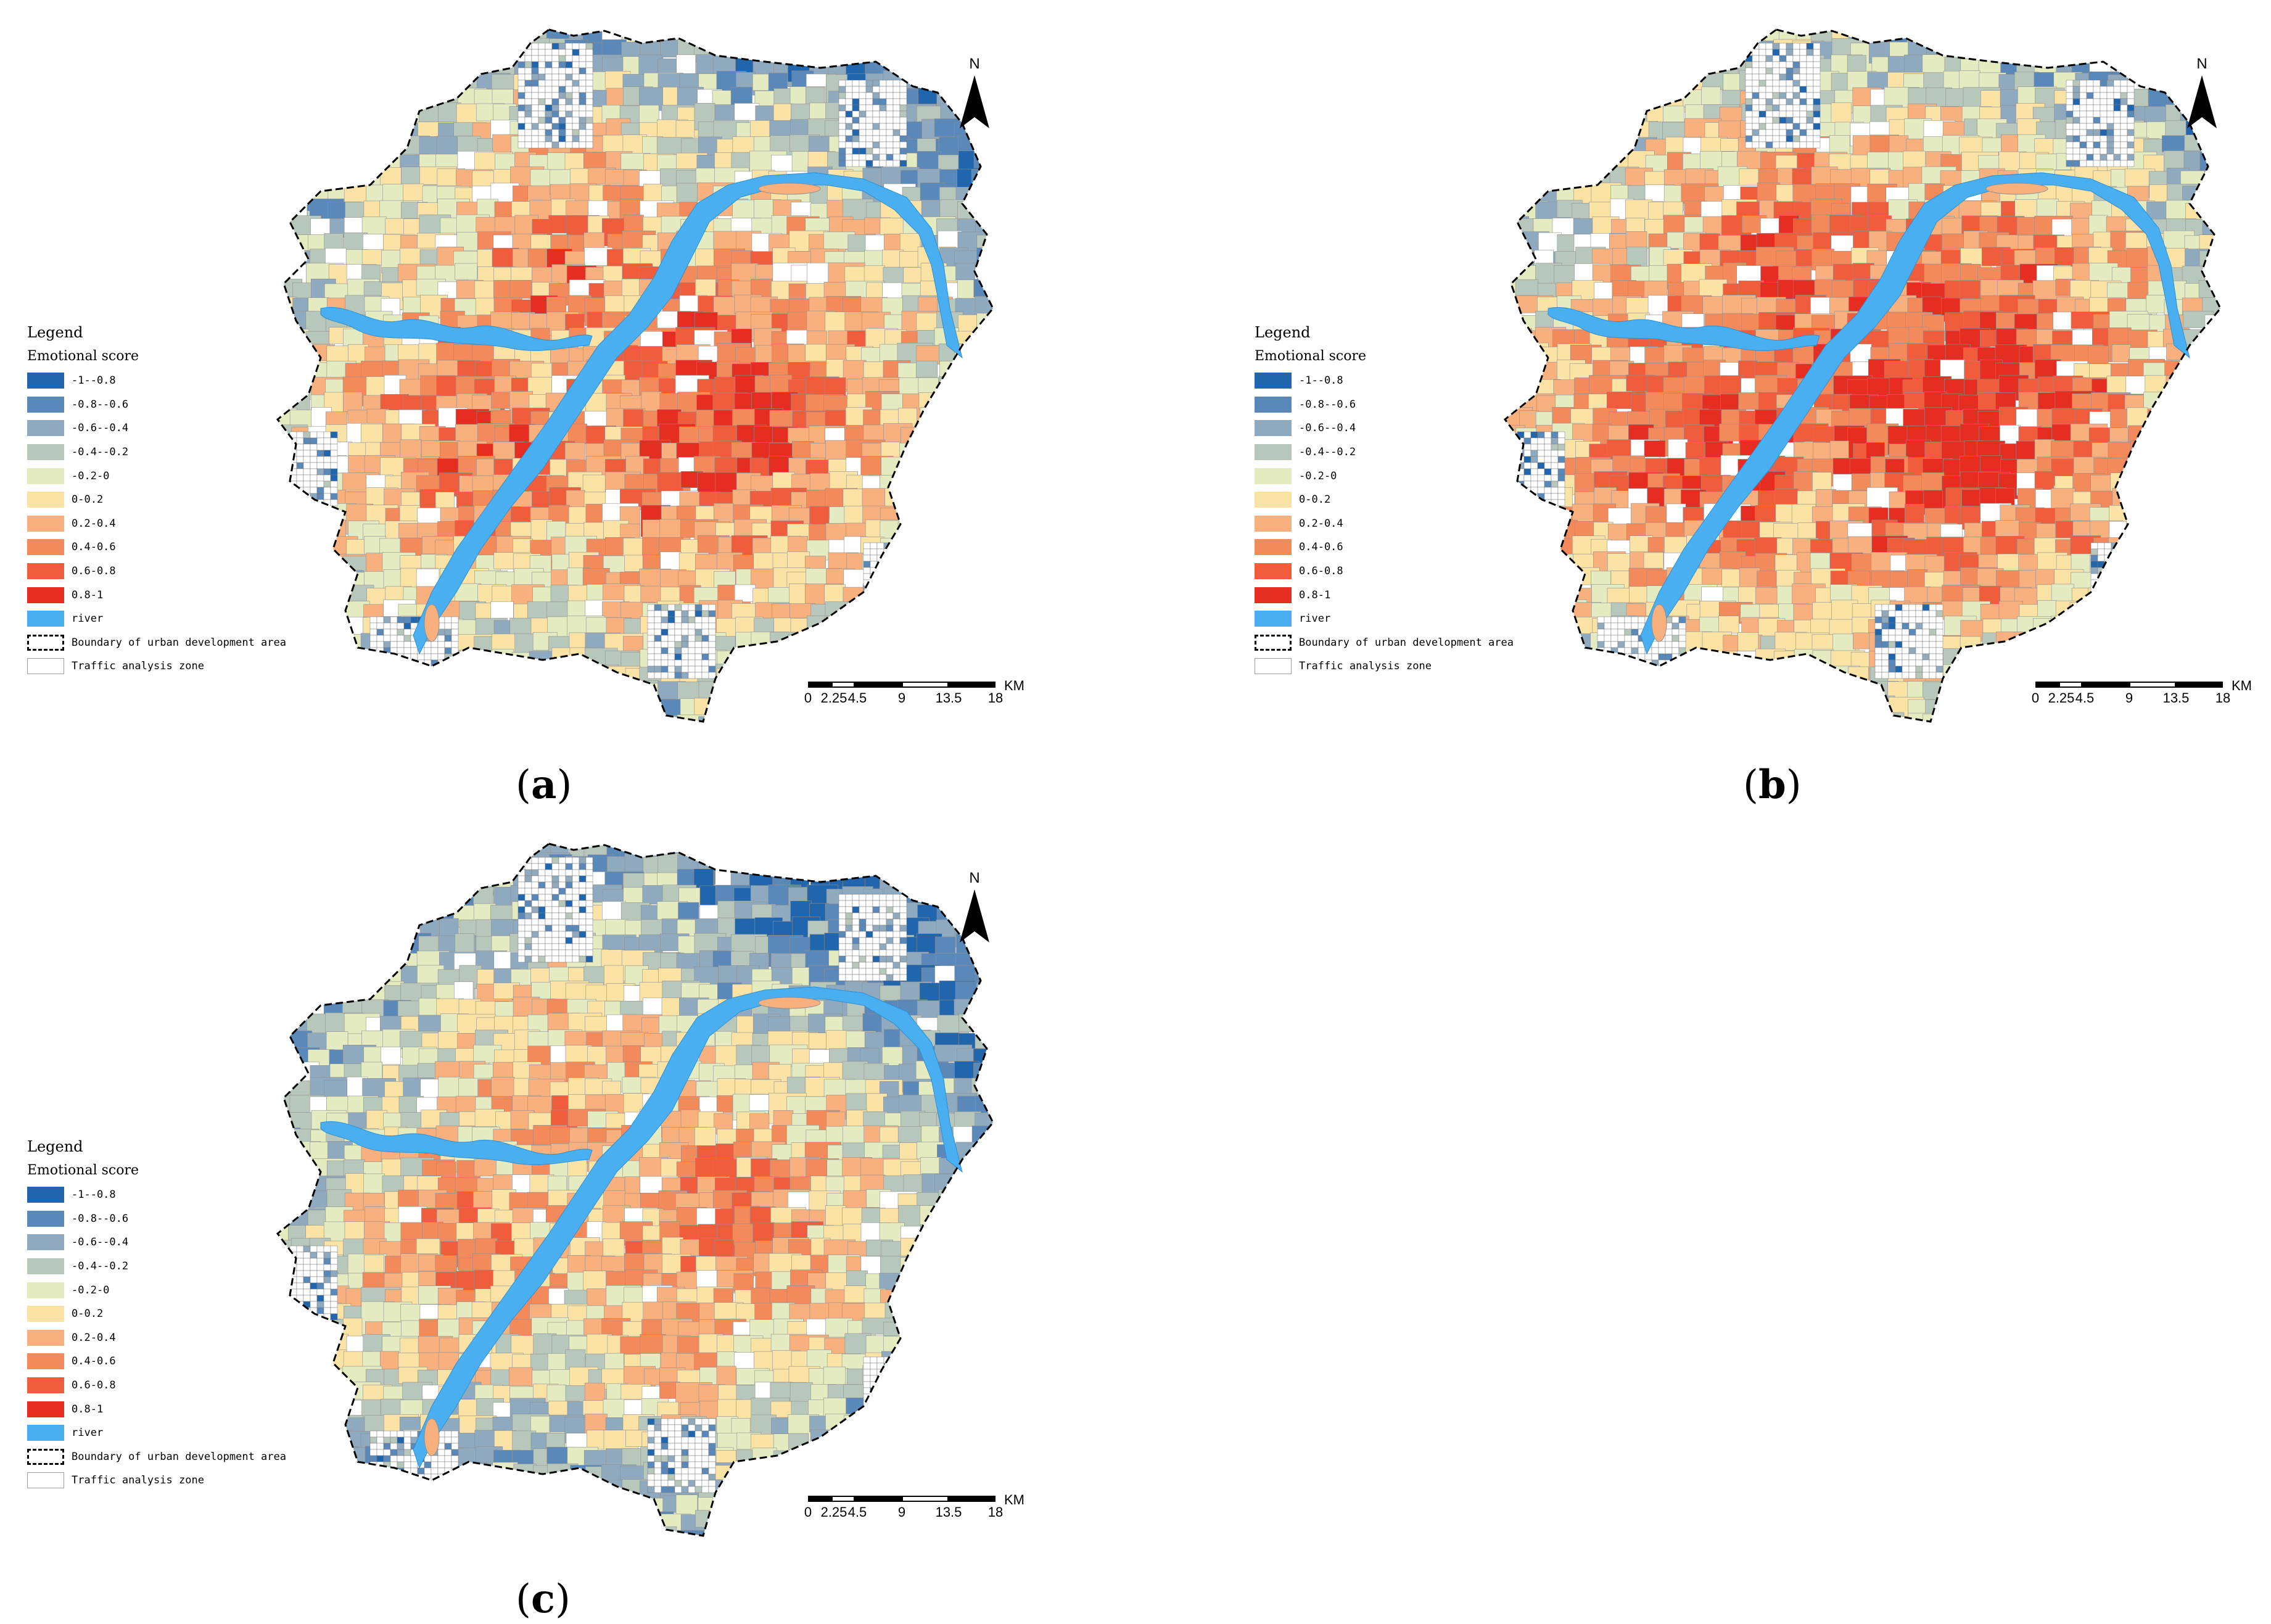 This screenshot has height=1624, width=2271. I want to click on scale-bar: KM 0 2.25 4.5 9 13.5 18, so click(914, 698).